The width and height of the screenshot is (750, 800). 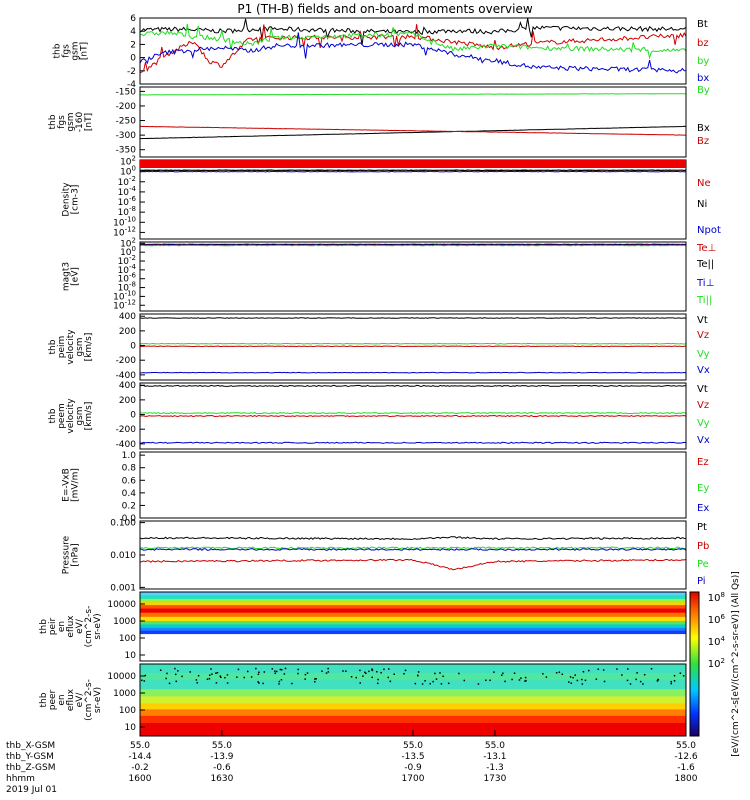 I want to click on legend-peim-2: Vy, so click(x=703, y=354).